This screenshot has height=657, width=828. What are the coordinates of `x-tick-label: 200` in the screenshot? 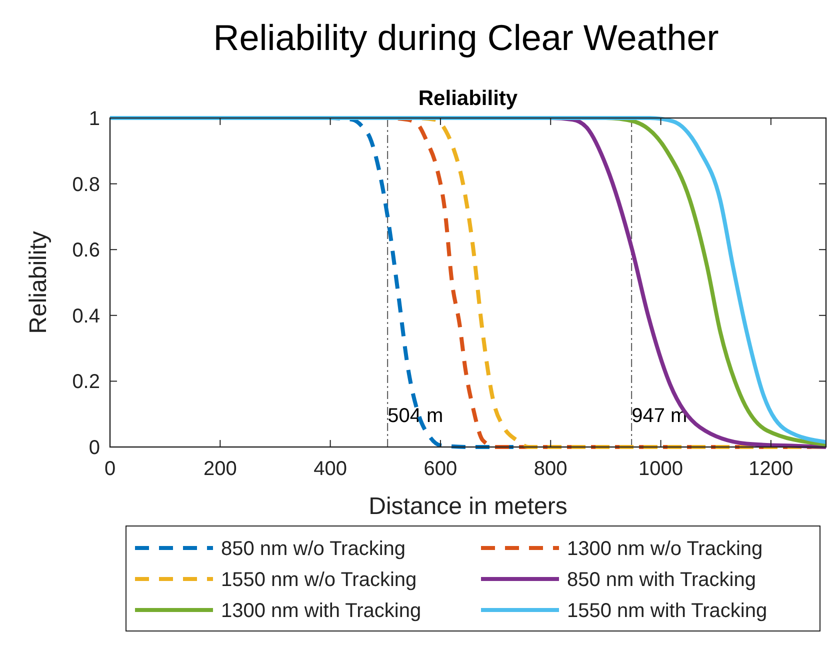 It's located at (220, 469).